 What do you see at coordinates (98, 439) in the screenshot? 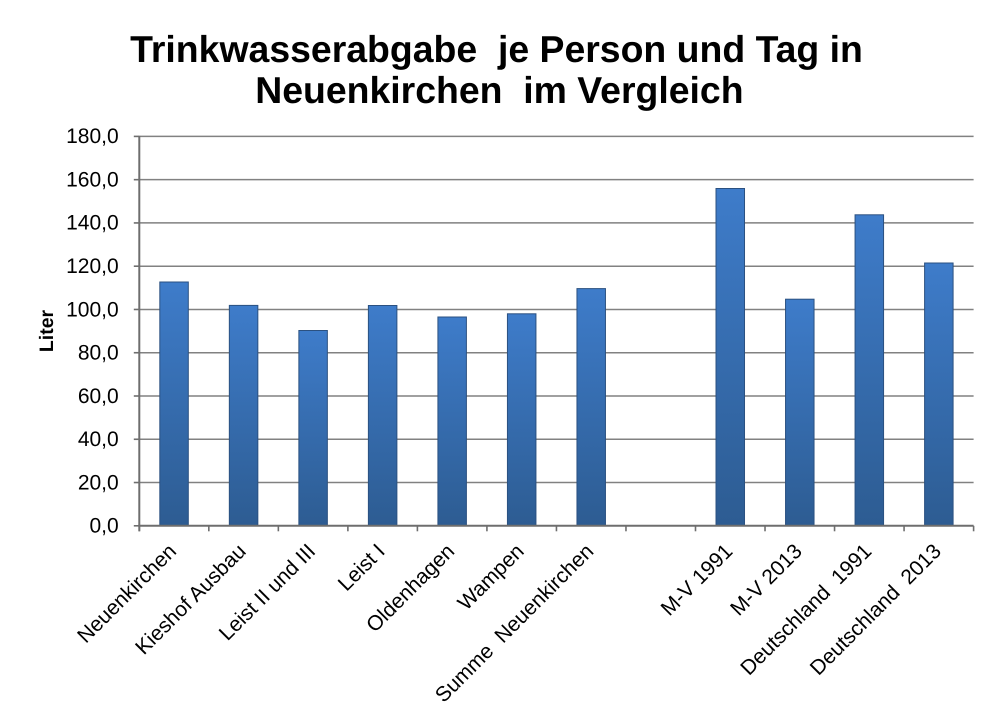
I see `svg-text: 40,0` at bounding box center [98, 439].